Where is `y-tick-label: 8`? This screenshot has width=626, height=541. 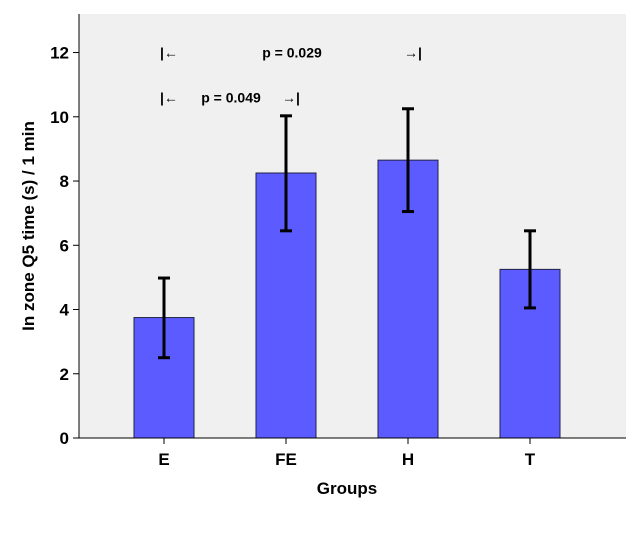 y-tick-label: 8 is located at coordinates (64, 181).